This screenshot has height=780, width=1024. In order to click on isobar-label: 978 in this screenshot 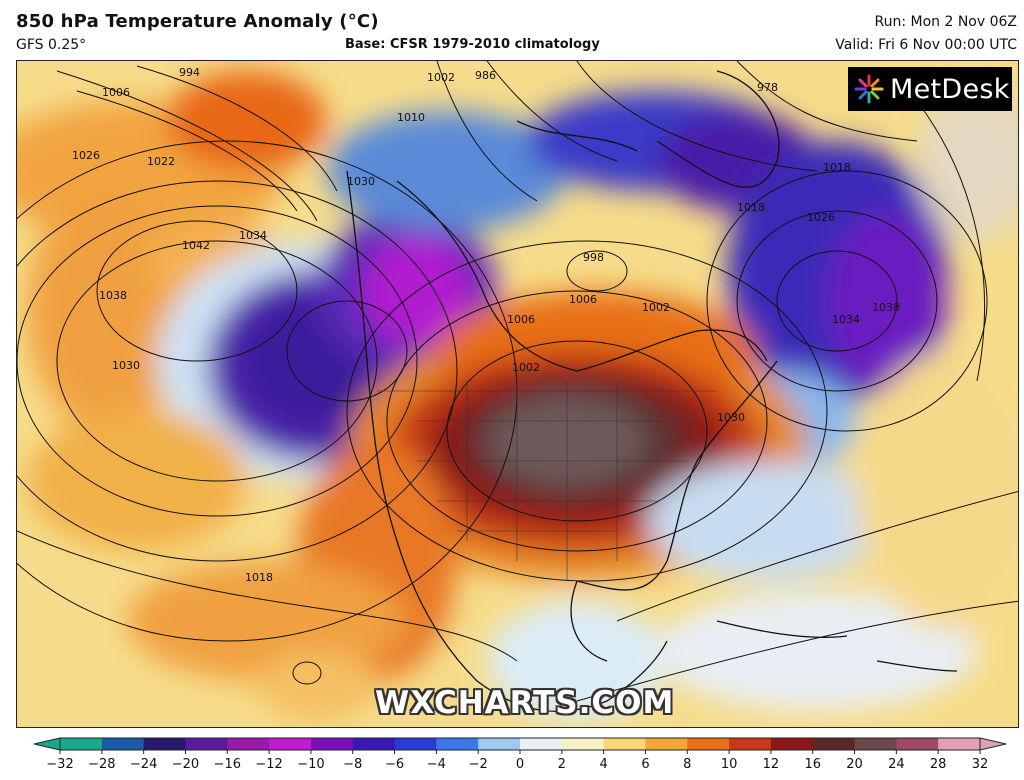, I will do `click(767, 87)`.